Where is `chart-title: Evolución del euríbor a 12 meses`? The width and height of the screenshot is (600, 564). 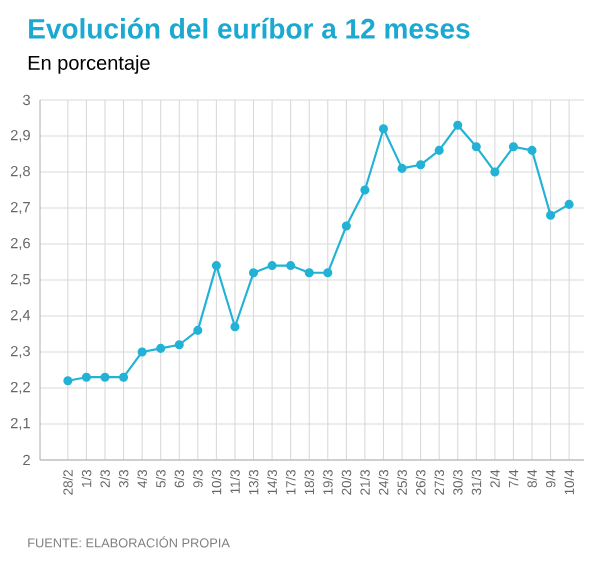 chart-title: Evolución del euríbor a 12 meses is located at coordinates (249, 28).